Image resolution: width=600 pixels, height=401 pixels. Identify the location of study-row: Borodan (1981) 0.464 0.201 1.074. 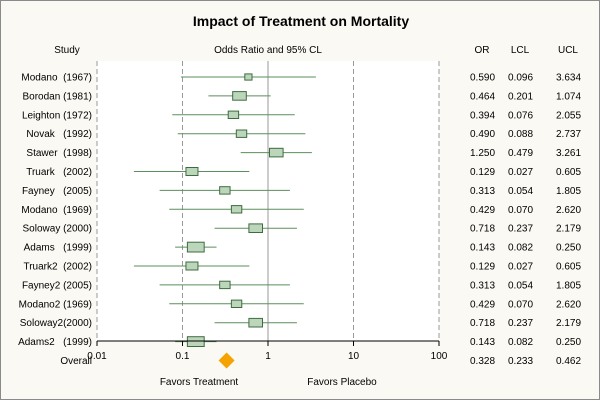
(302, 96).